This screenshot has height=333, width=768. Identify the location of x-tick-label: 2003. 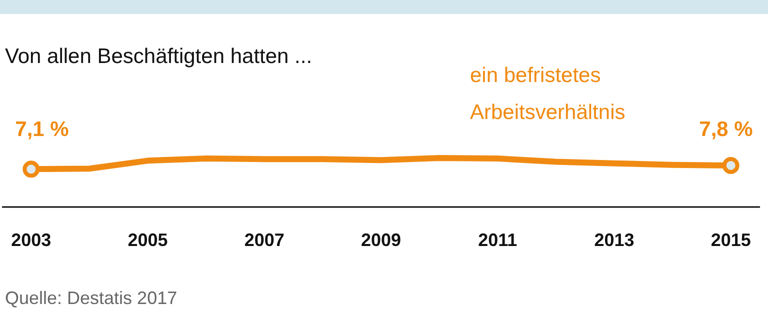
(31, 240).